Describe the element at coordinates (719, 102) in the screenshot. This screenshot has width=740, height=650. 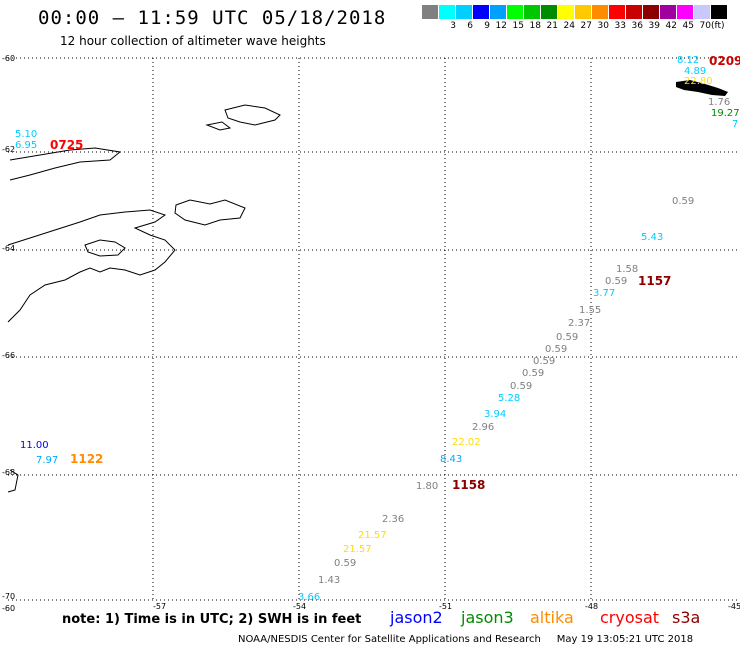
I see `wave-height-value: 1.76` at that location.